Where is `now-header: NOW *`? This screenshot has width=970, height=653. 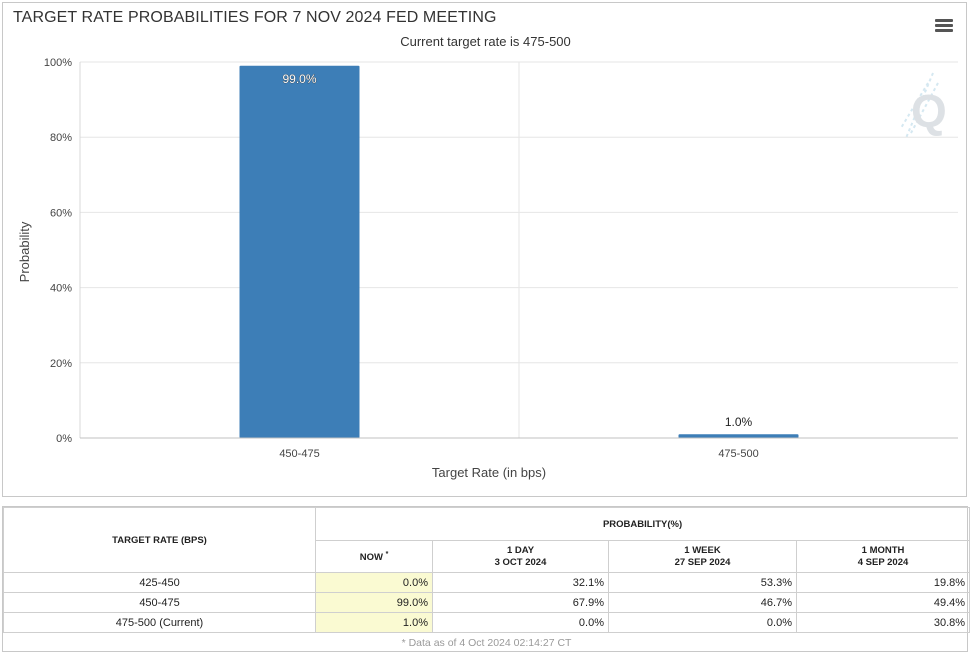
now-header: NOW * is located at coordinates (374, 556).